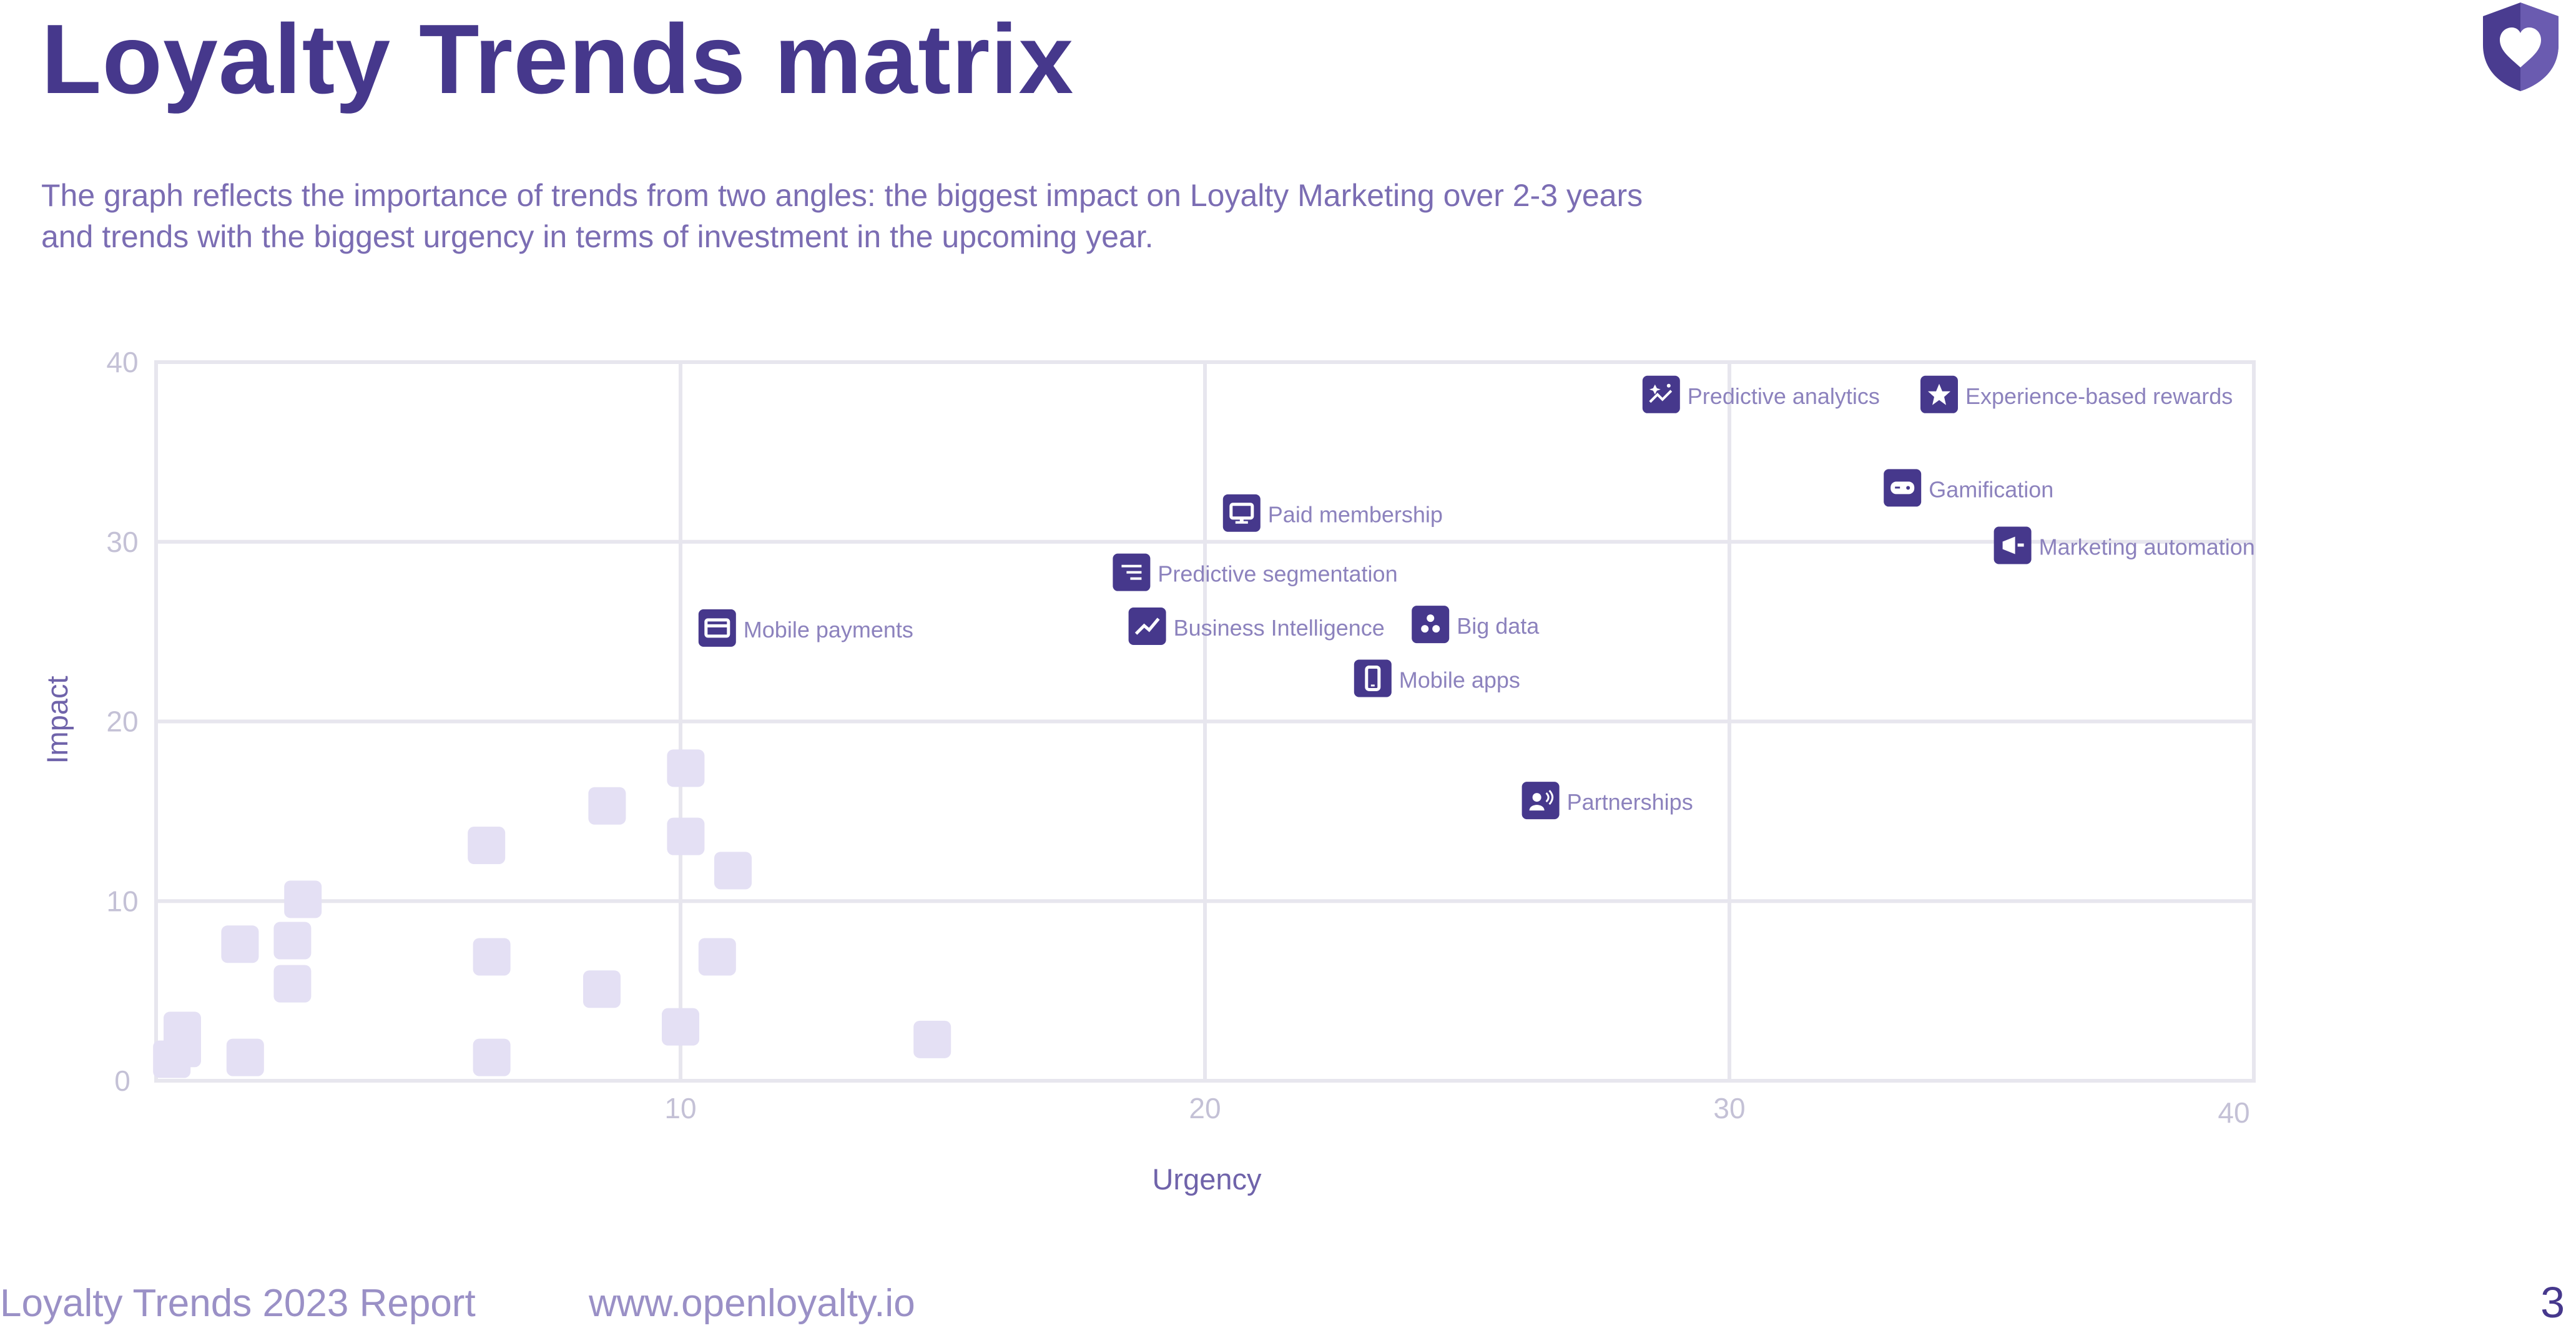 This screenshot has width=2576, height=1338. Describe the element at coordinates (2233, 1112) in the screenshot. I see `x-tick-label: 40` at that location.